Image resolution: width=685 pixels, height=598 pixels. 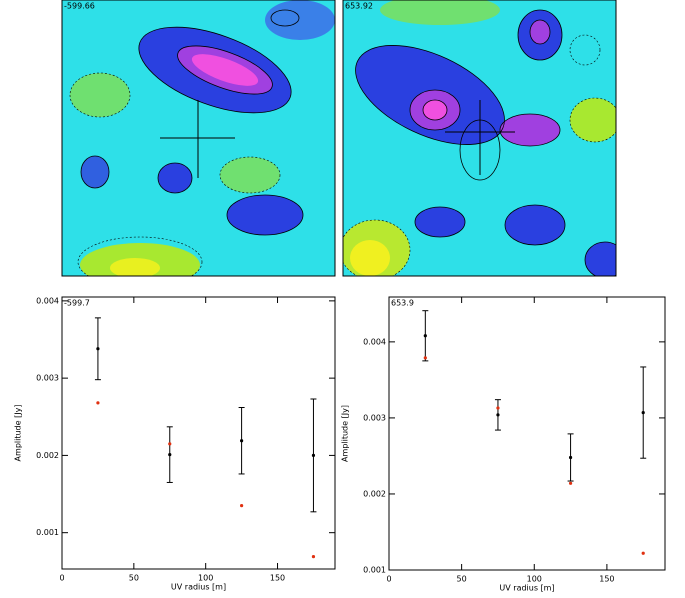 I want to click on map-label: 653.92, so click(x=359, y=6).